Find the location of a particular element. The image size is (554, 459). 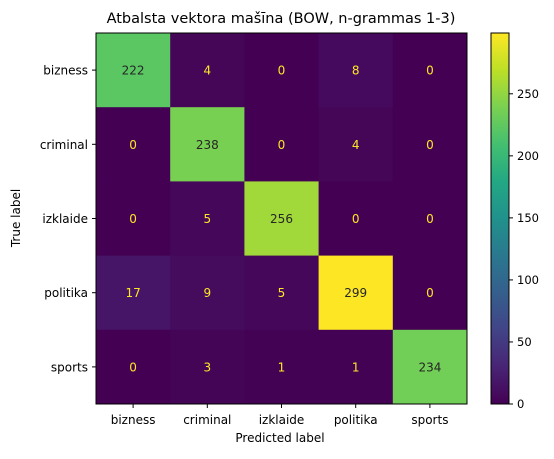

x-axis: bizness criminal izklaide politika sports is located at coordinates (279, 415).